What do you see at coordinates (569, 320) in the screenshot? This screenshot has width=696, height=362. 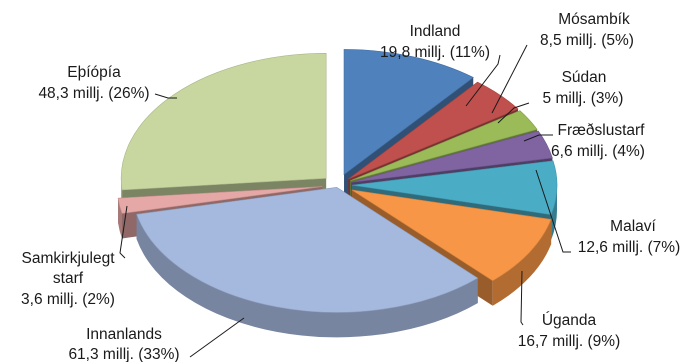 I see `label-uganda-name: Úganda` at bounding box center [569, 320].